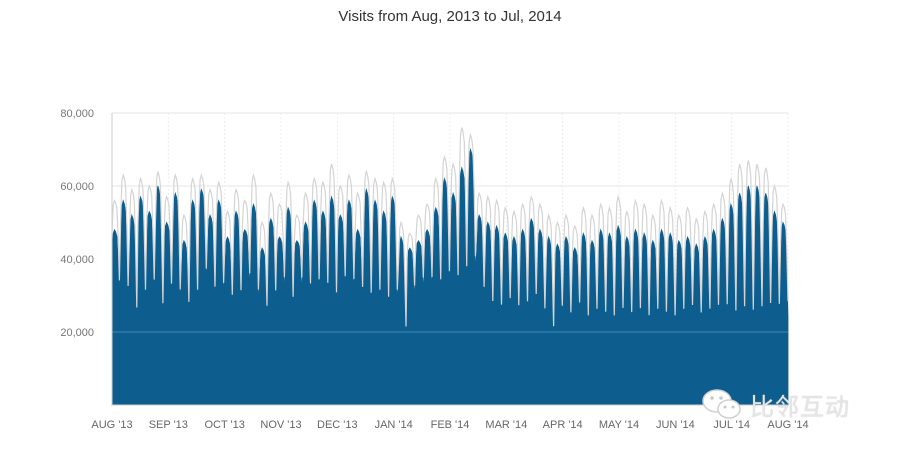 This screenshot has width=900, height=450. I want to click on wechat-icon, so click(721, 404).